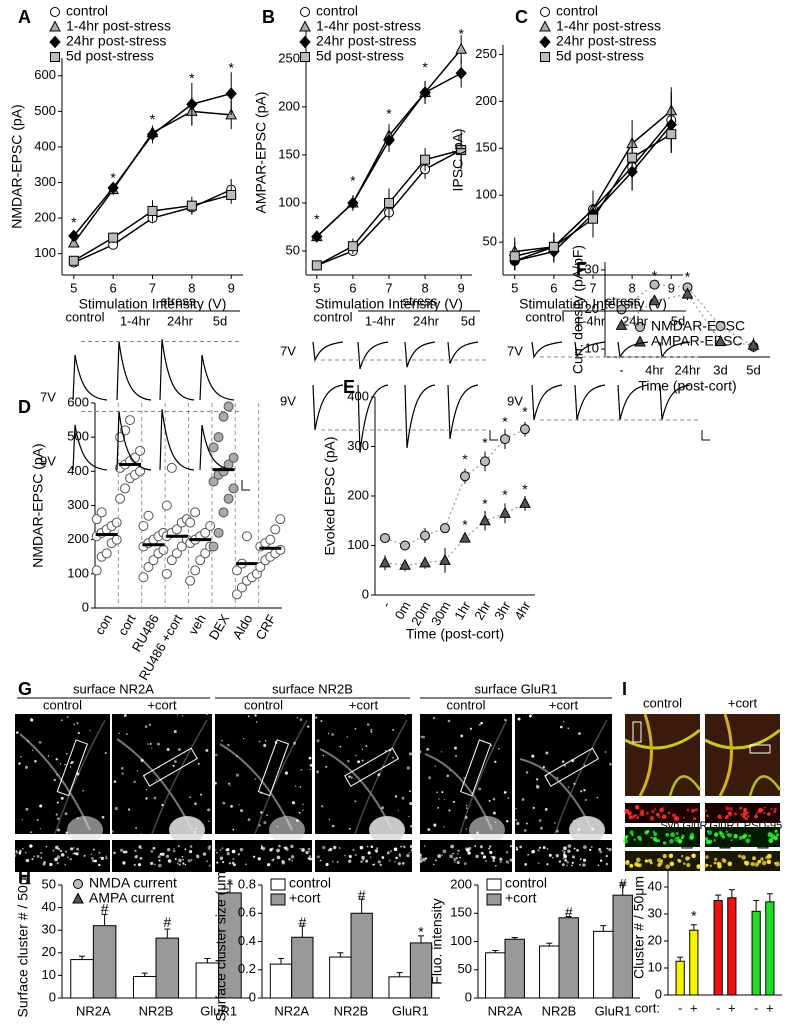  What do you see at coordinates (475, 768) in the screenshot?
I see `roi-box` at bounding box center [475, 768].